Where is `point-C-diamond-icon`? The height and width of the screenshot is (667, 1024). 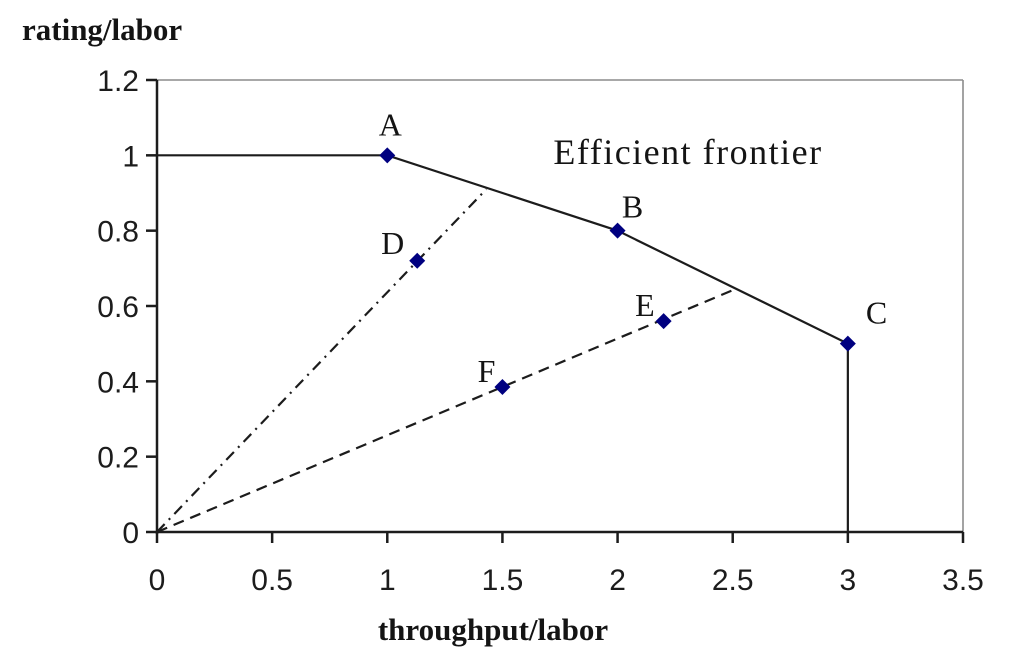 point-C-diamond-icon is located at coordinates (847, 343).